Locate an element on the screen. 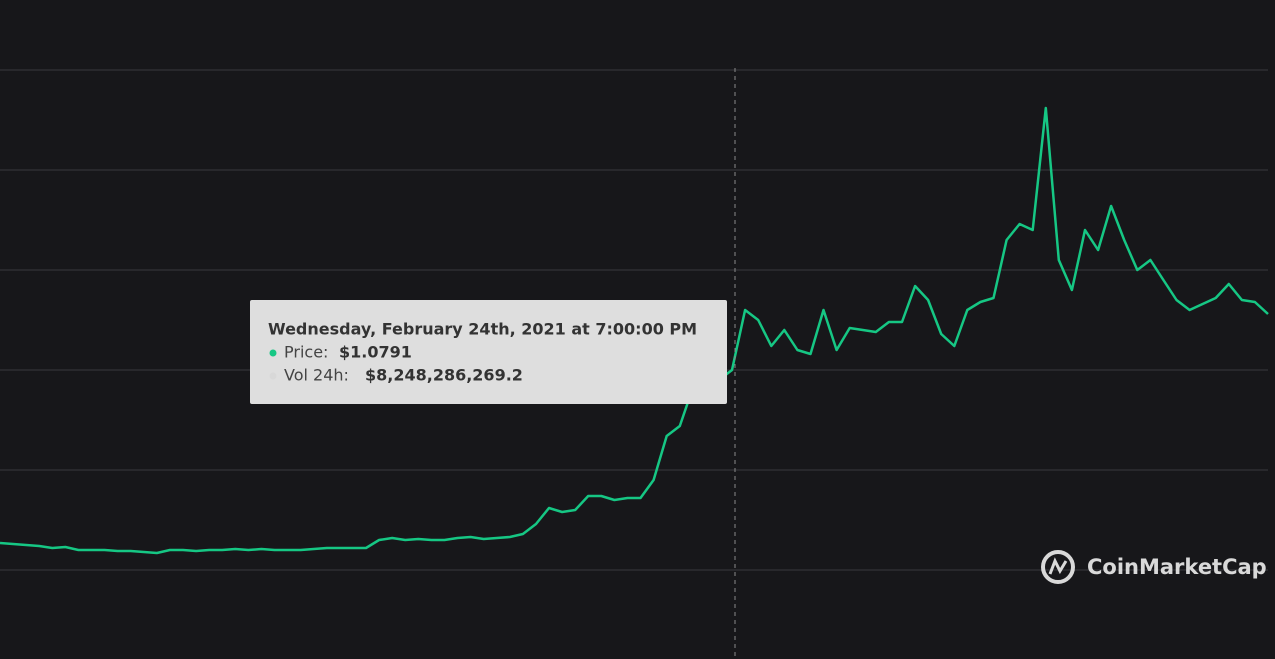 This screenshot has height=659, width=1275. logo: CoinMarketCap is located at coordinates (1154, 567).